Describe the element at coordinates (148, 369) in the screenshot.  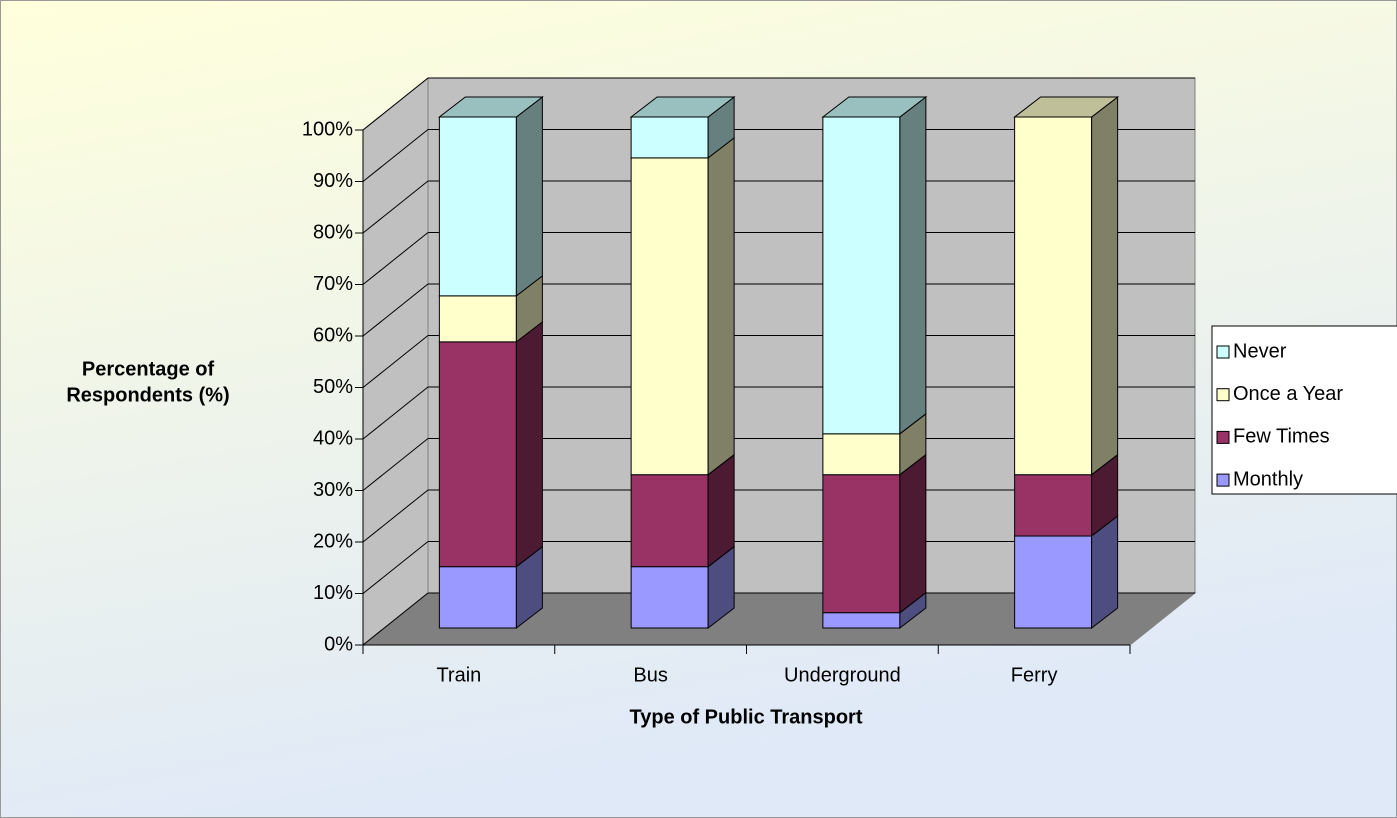
I see `y-axis-title: Percentage of` at that location.